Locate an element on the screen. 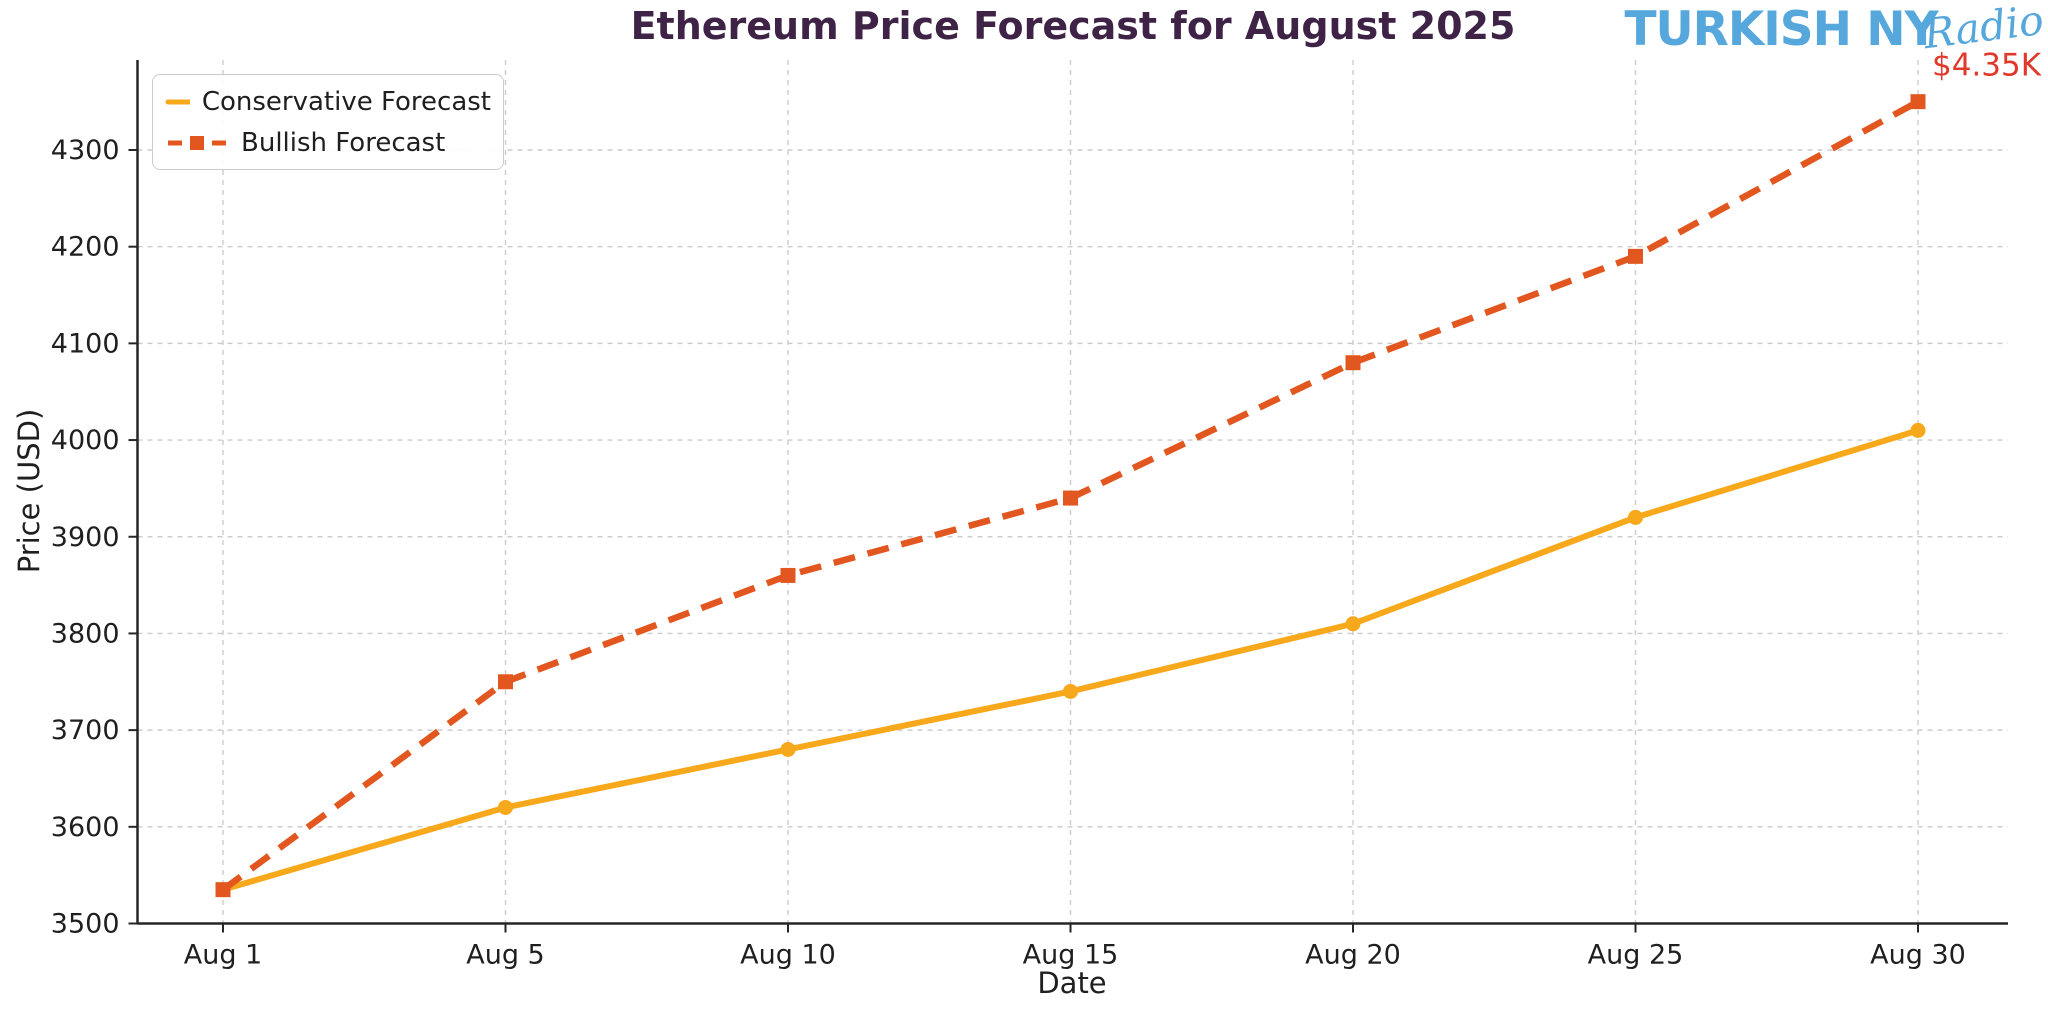  x-tick-label: Aug 10 is located at coordinates (788, 955).